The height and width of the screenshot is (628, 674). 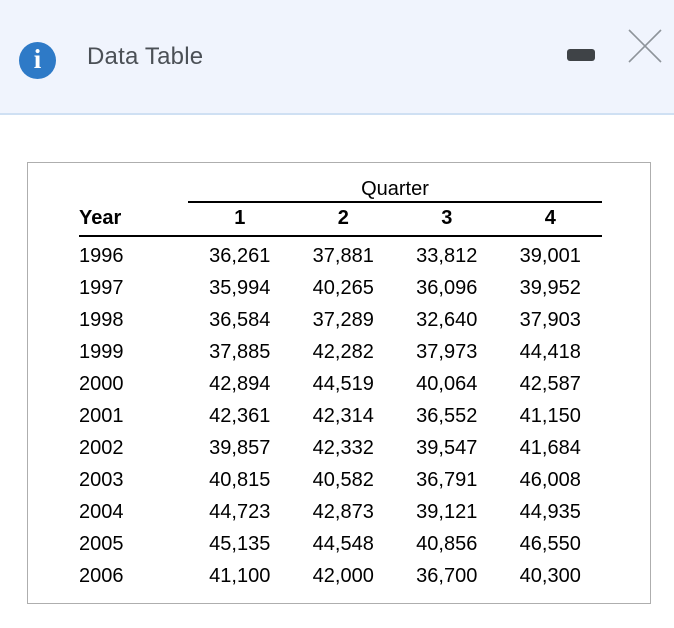 I want to click on value-cell: 40,300, so click(x=550, y=575).